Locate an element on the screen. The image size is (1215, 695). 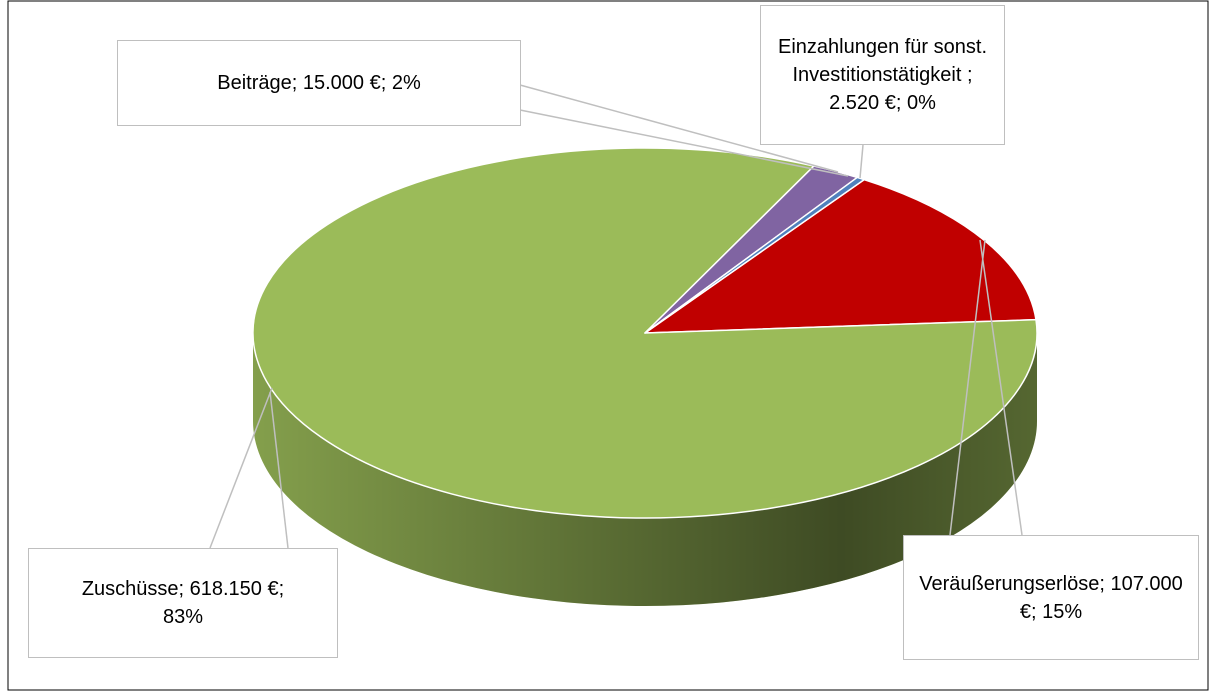
pie-slice is located at coordinates (754, 255).